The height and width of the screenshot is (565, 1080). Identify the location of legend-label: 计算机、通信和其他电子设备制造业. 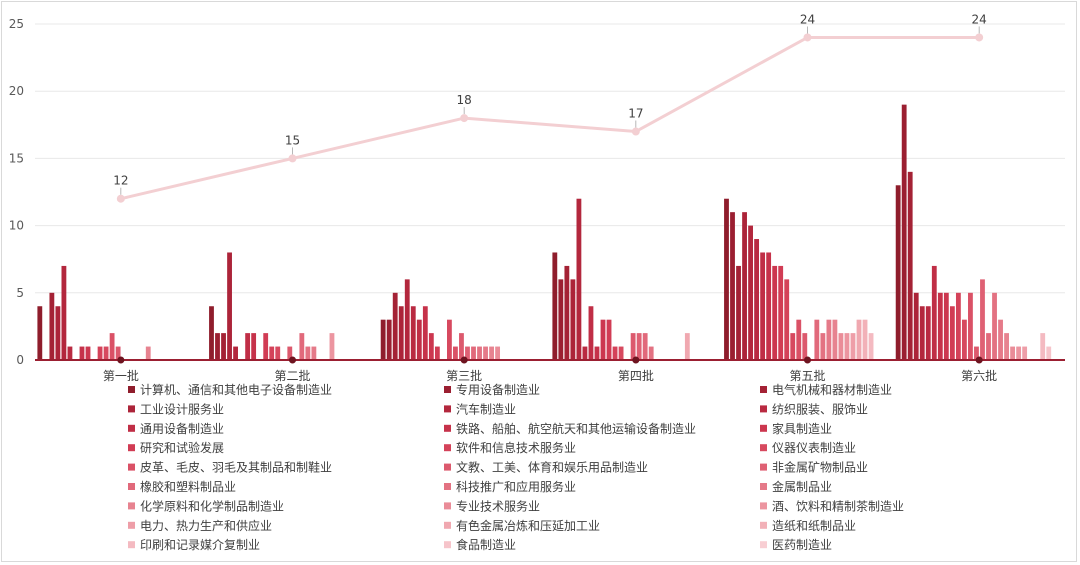
(236, 389).